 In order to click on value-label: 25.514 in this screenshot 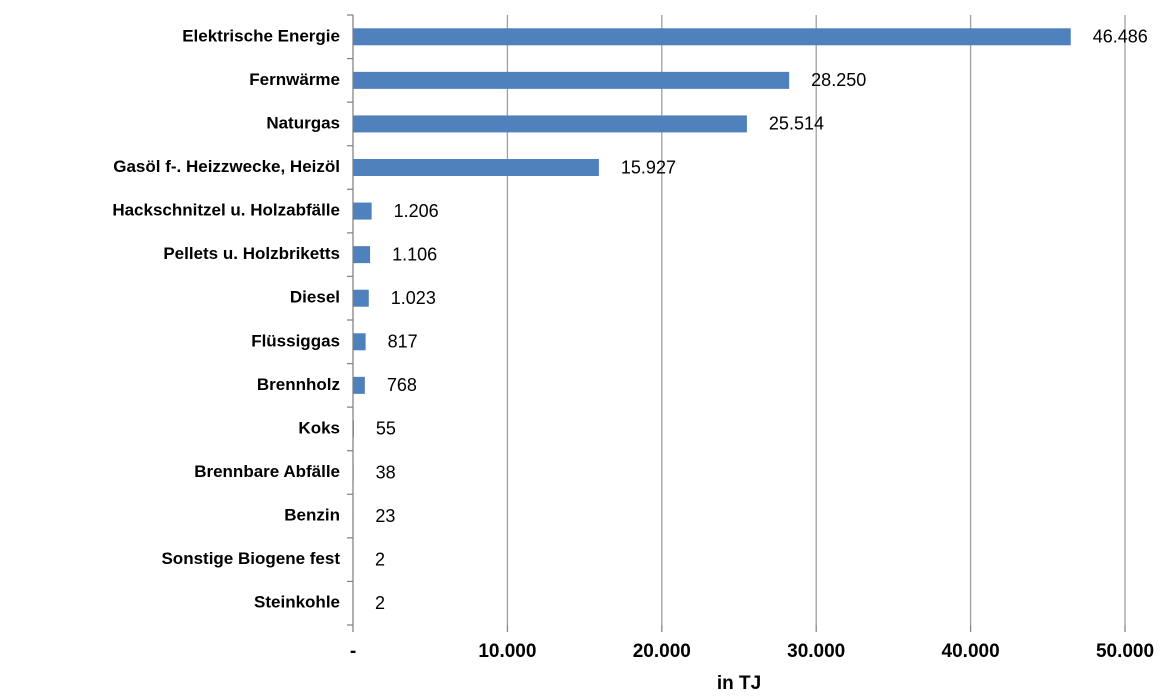, I will do `click(796, 124)`.